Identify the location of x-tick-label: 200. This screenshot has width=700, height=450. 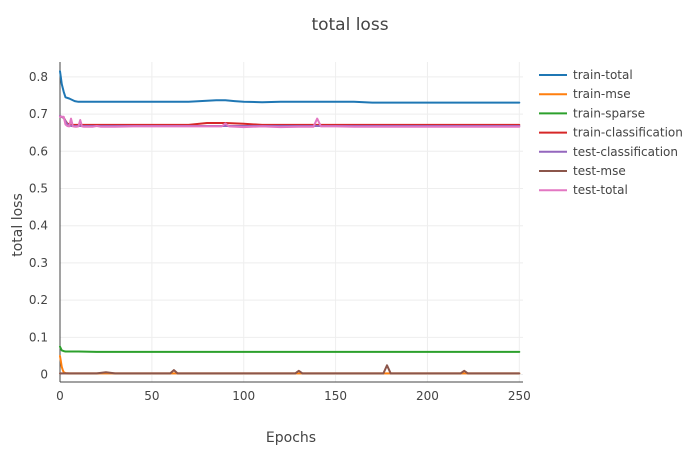
(427, 396).